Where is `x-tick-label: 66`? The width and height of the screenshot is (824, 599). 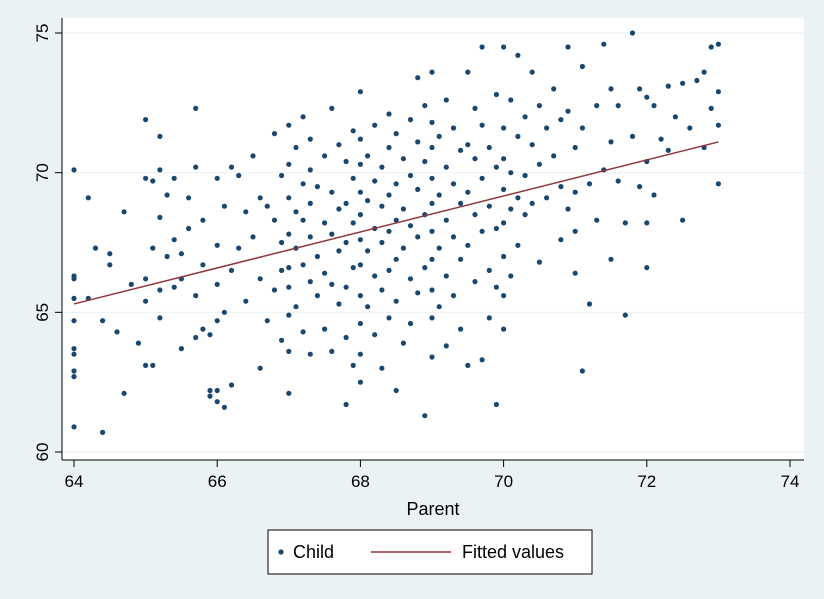 x-tick-label: 66 is located at coordinates (217, 481).